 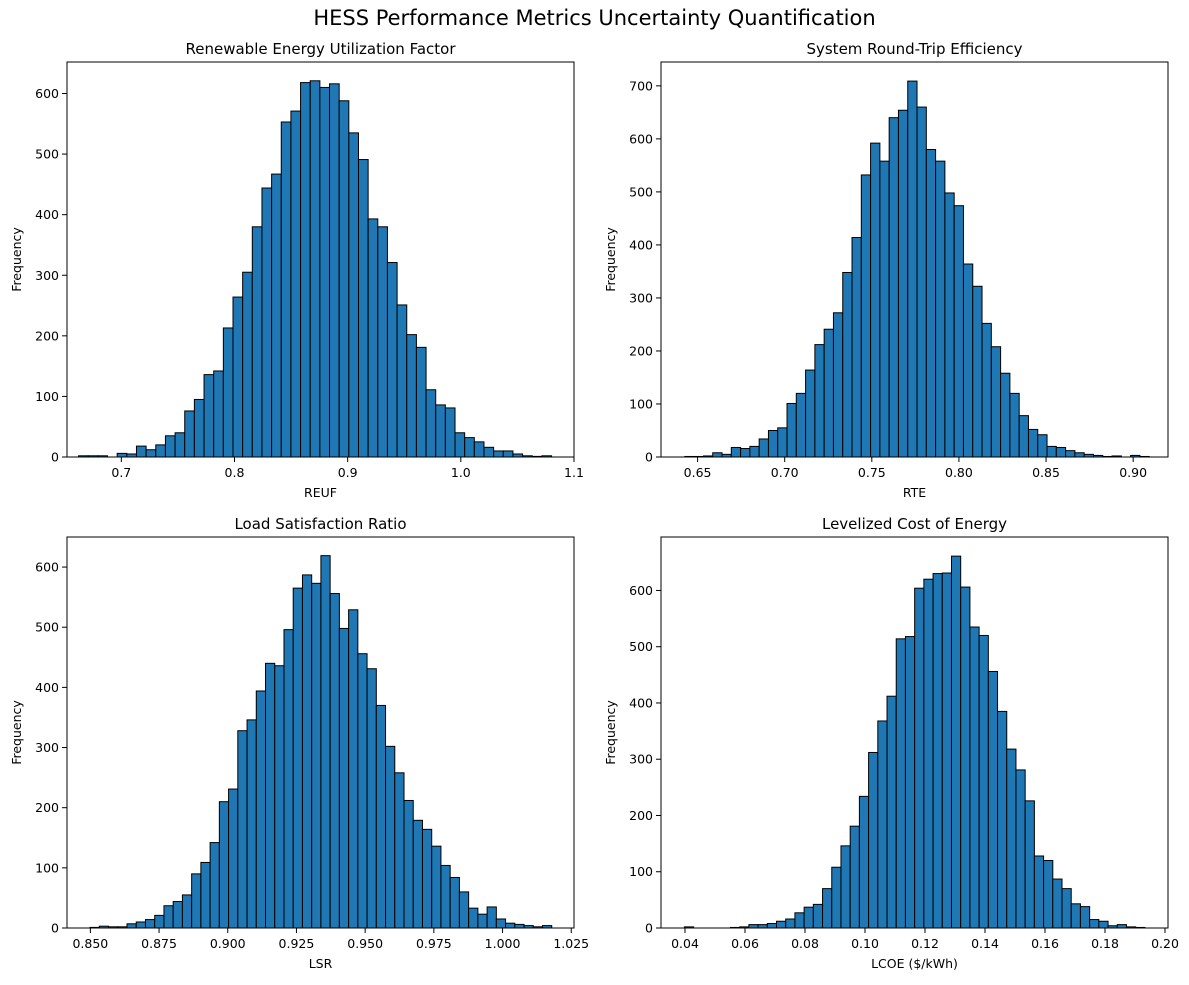 What do you see at coordinates (865, 943) in the screenshot?
I see `x-tick-label: 0.10` at bounding box center [865, 943].